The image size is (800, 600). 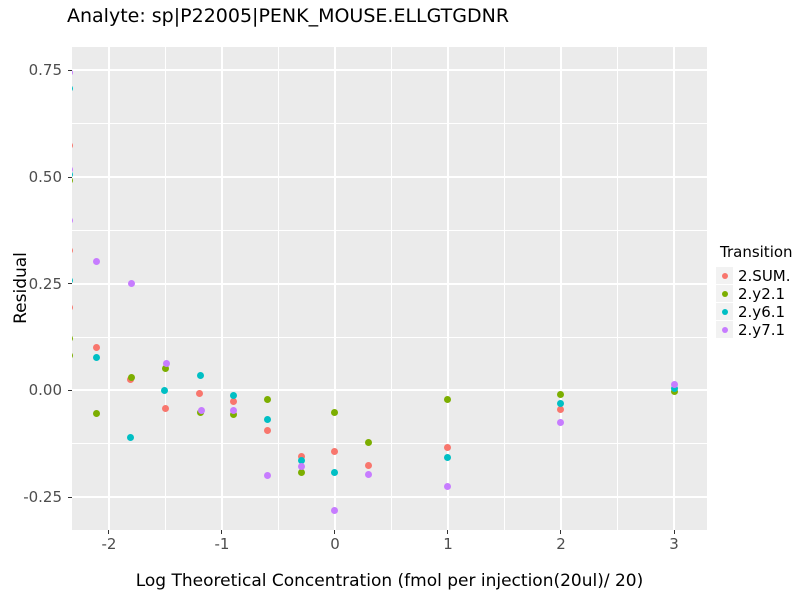 I want to click on x-tick-label: 2, so click(x=561, y=544).